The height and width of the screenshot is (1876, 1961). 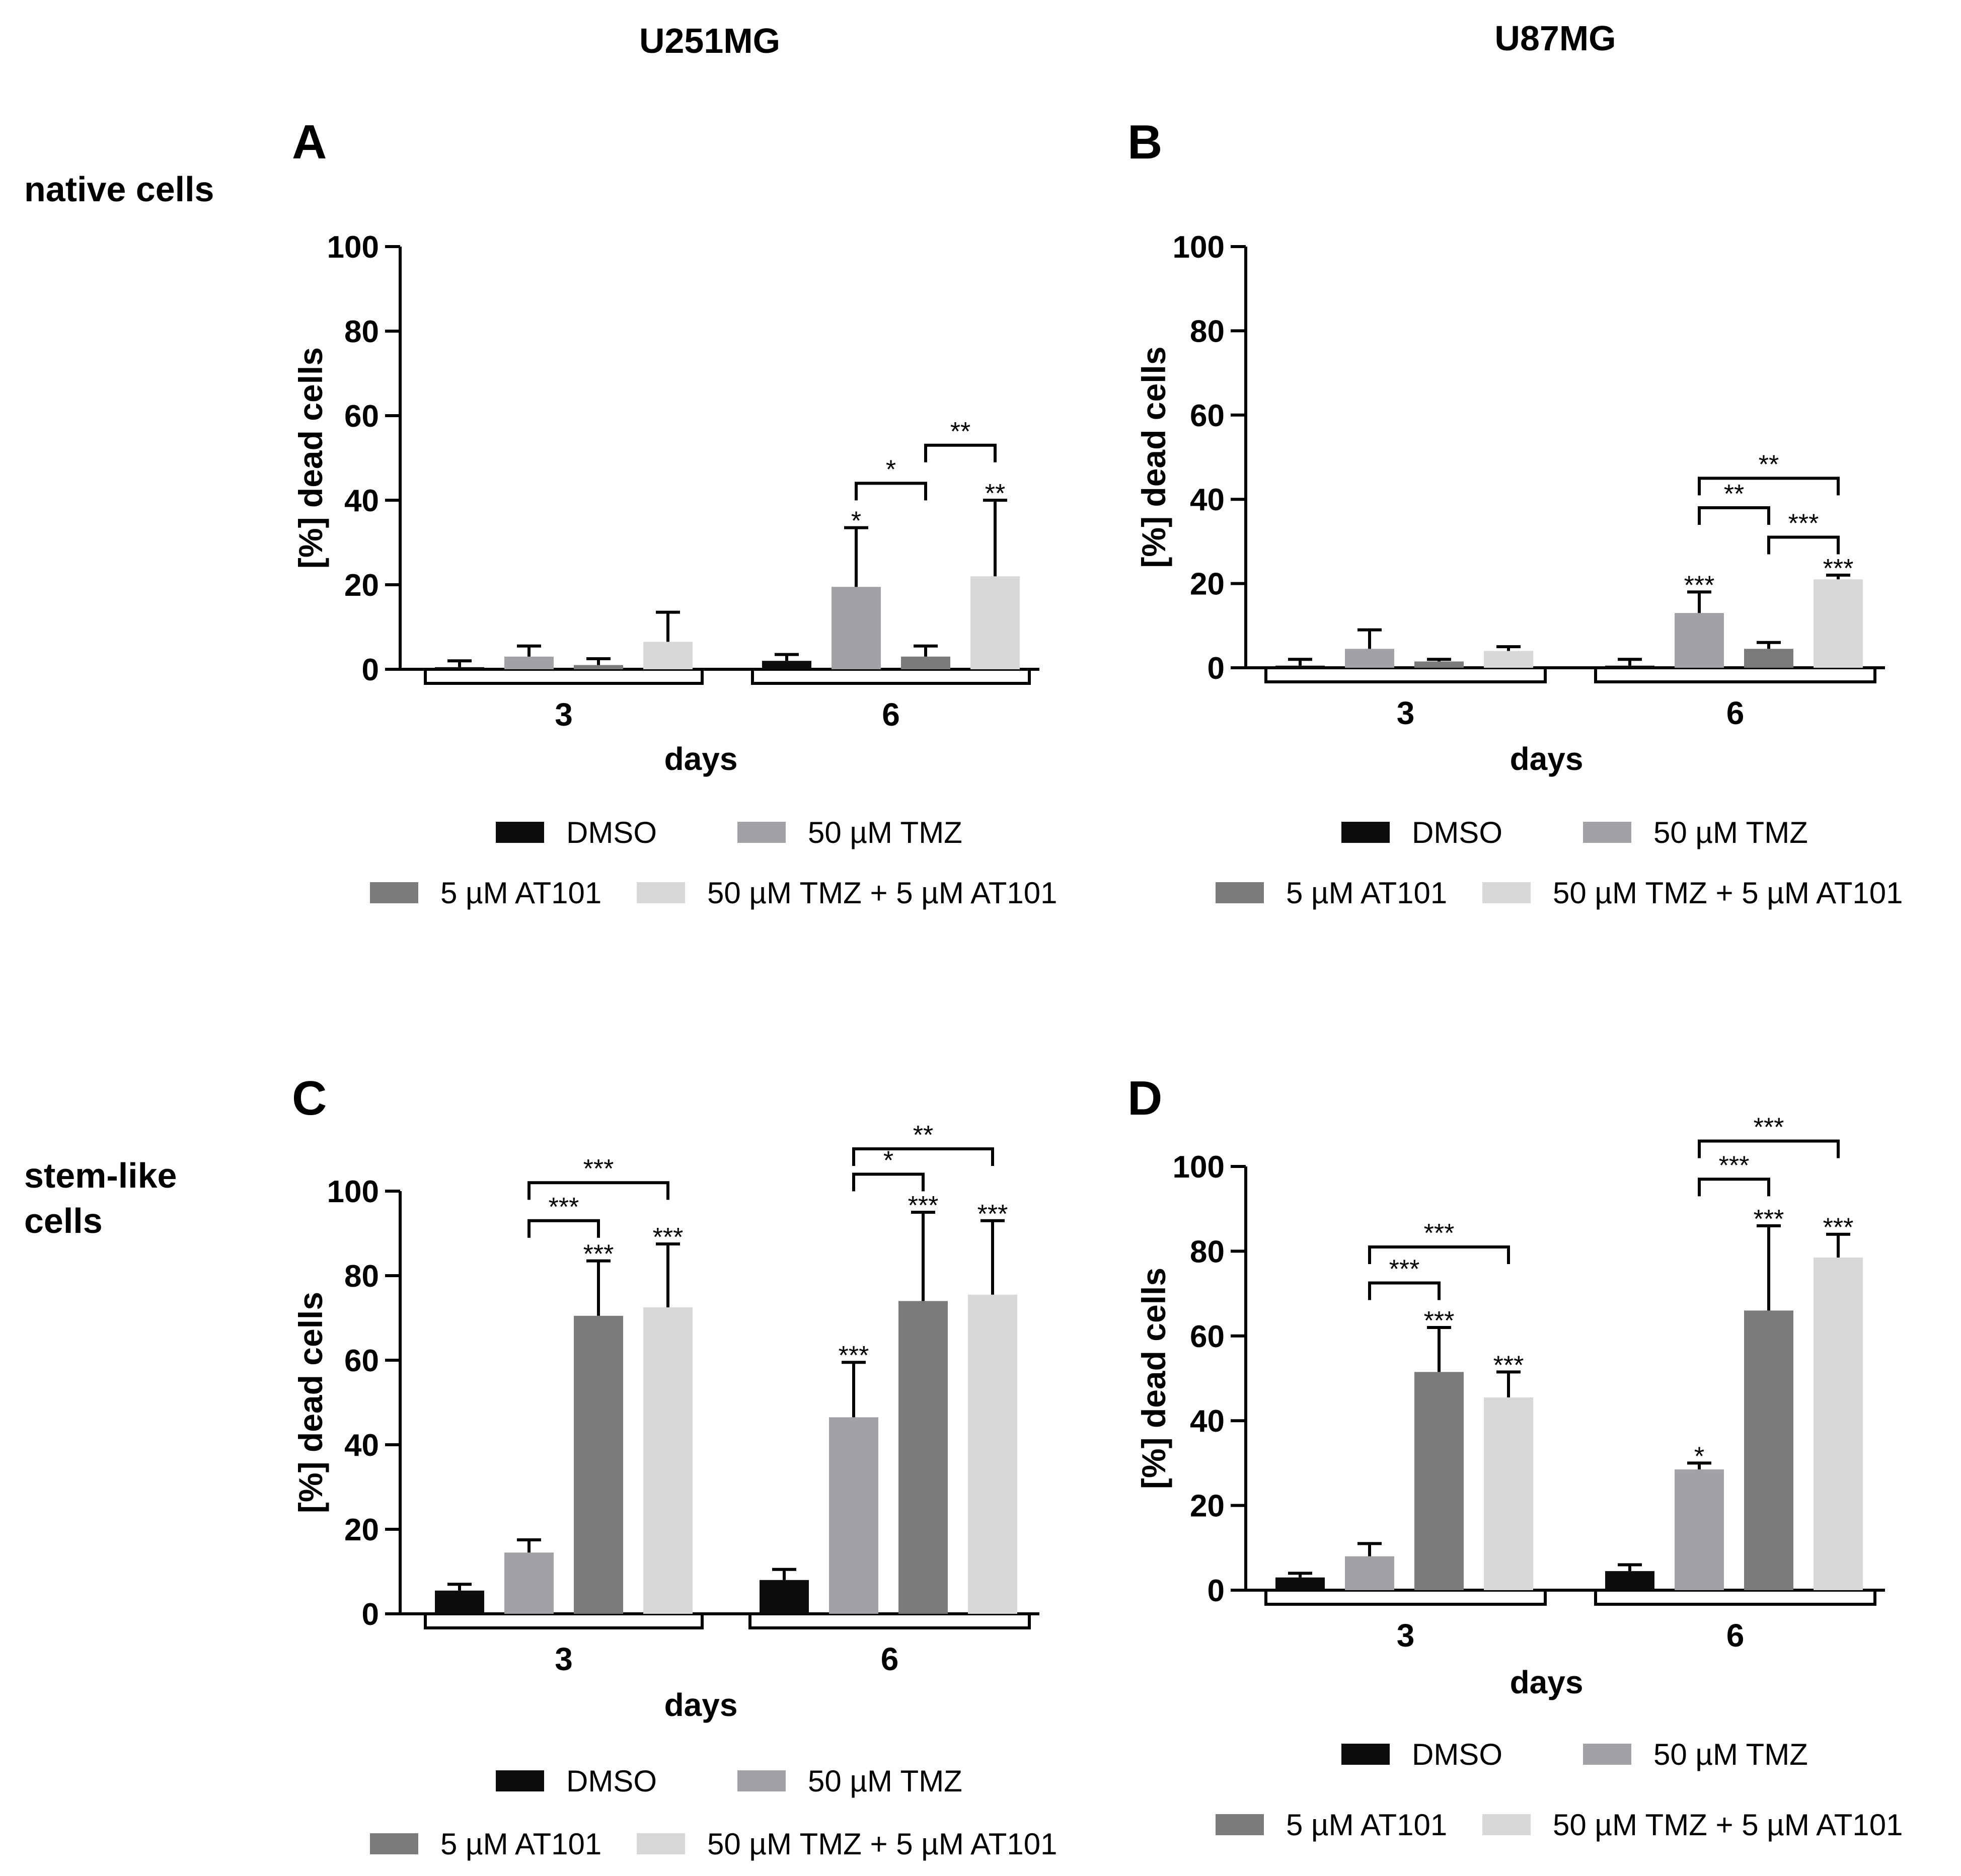 I want to click on panel-label-b: B, so click(x=1144, y=142).